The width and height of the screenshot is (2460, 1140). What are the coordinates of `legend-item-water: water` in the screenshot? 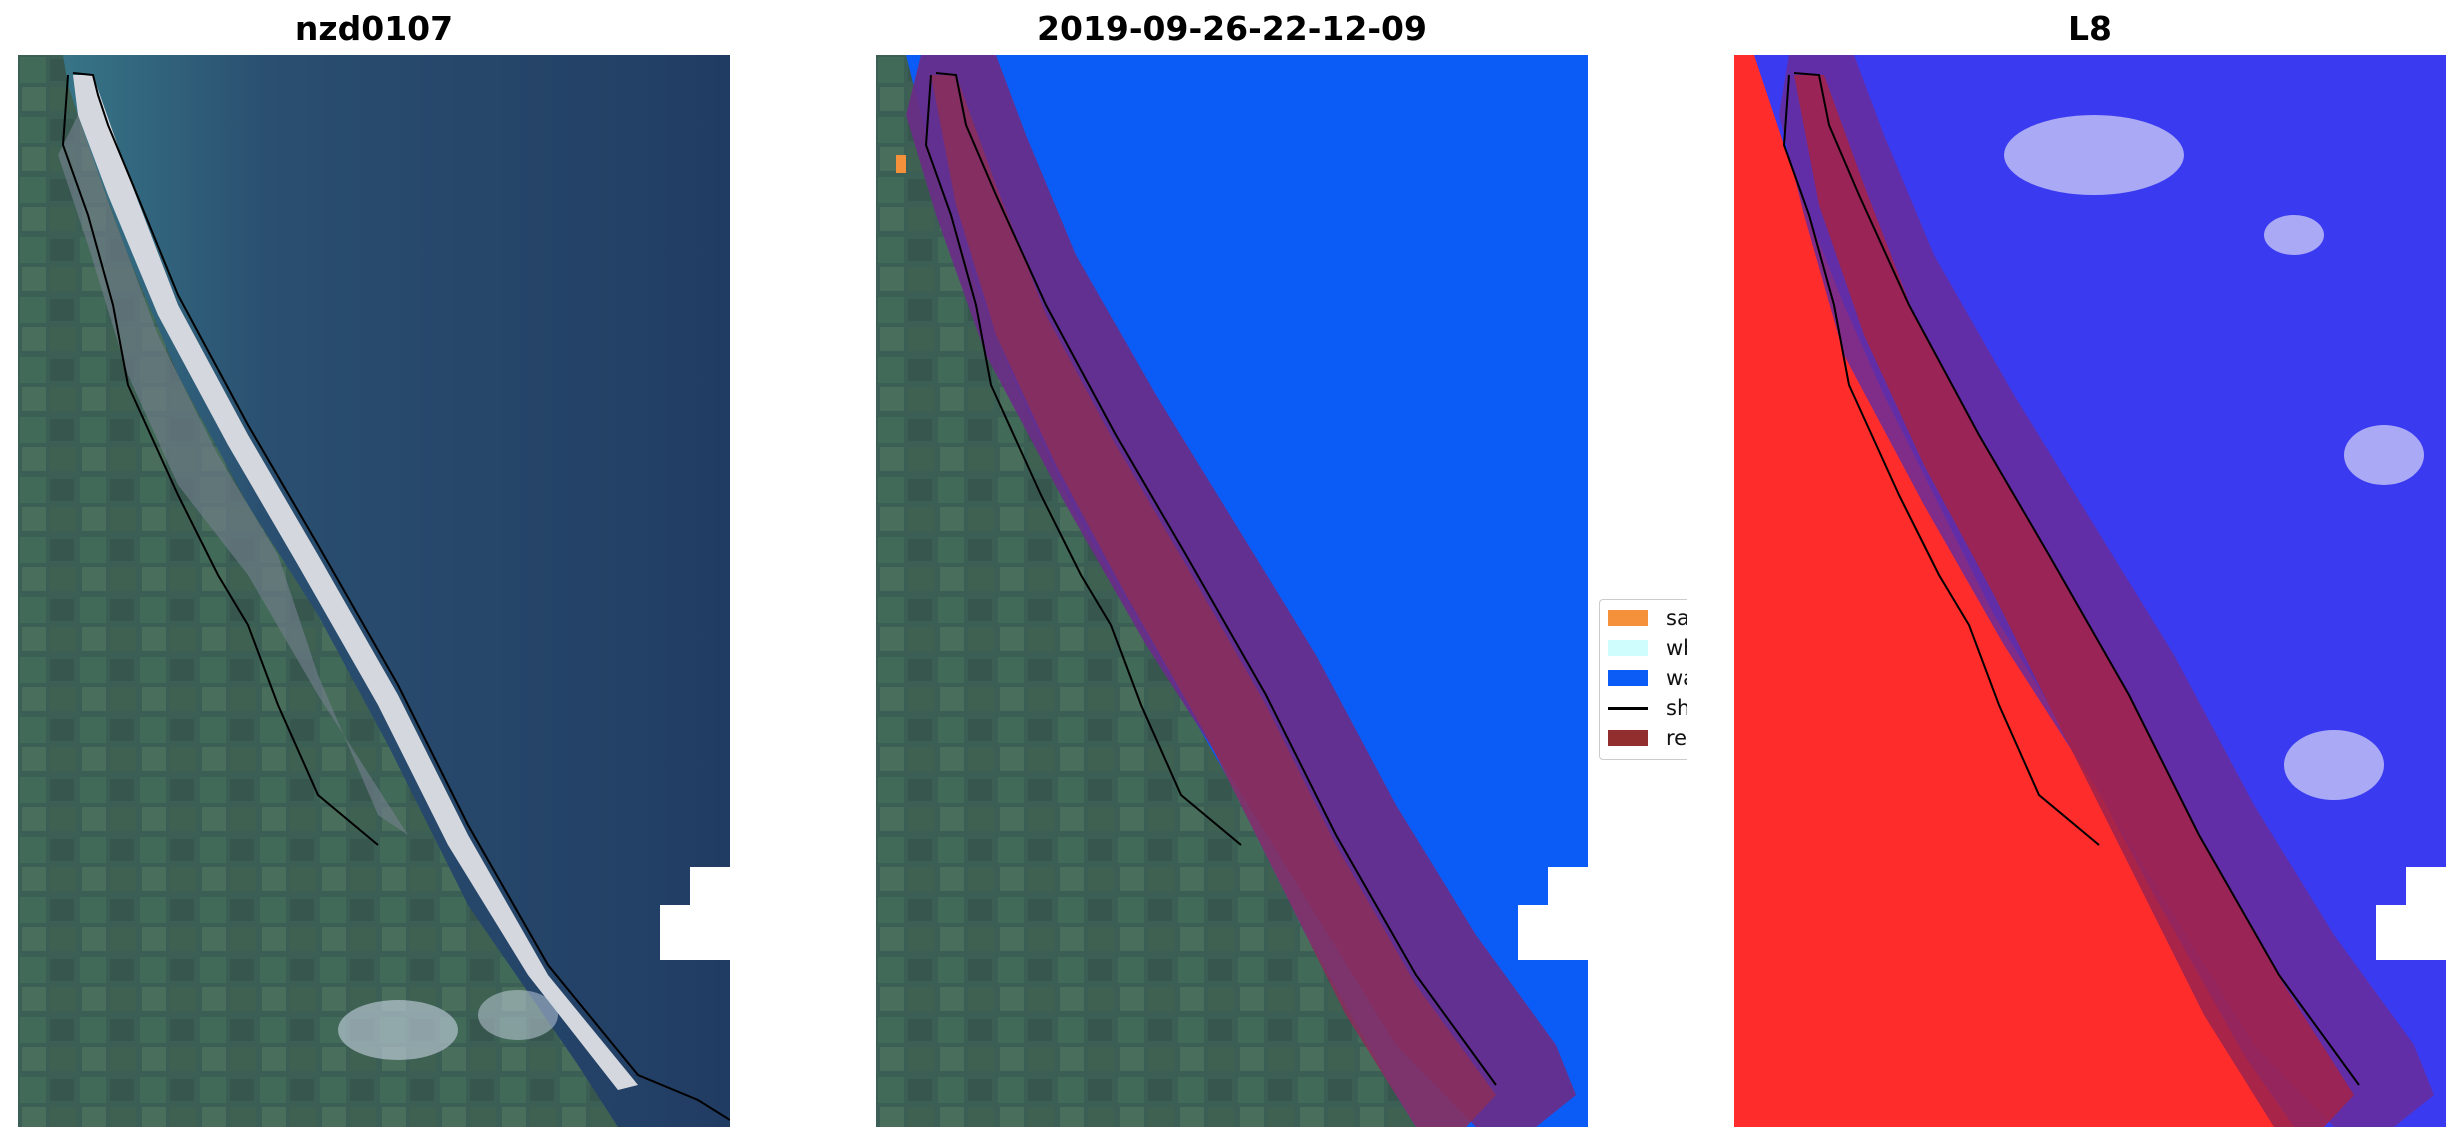 It's located at (1647, 678).